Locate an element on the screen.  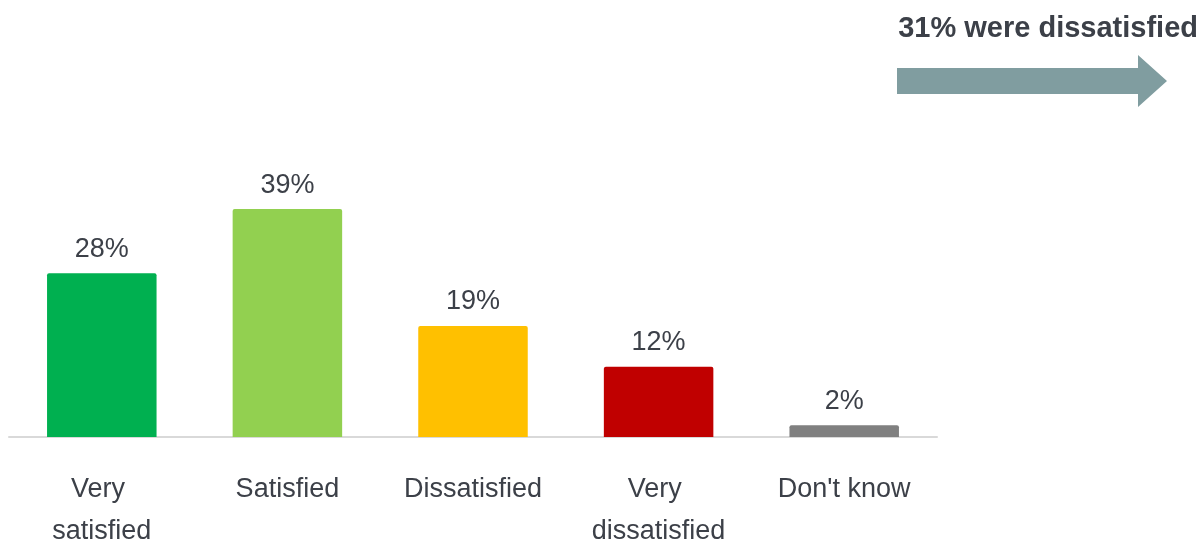
data-label: 39% is located at coordinates (287, 183).